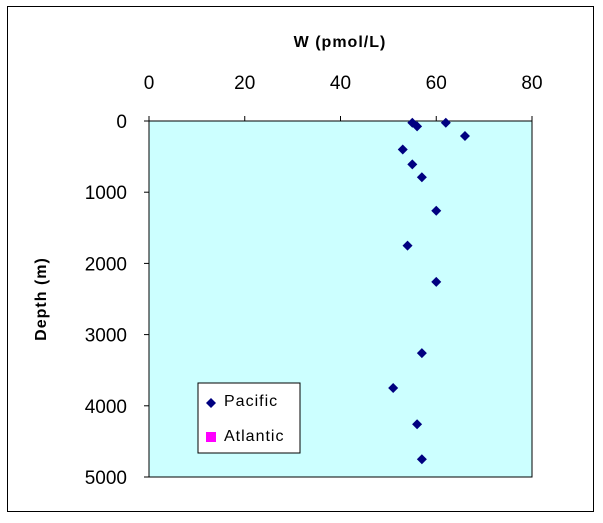 This screenshot has height=523, width=603. Describe the element at coordinates (121, 122) in the screenshot. I see `y-tick-label: 0` at that location.